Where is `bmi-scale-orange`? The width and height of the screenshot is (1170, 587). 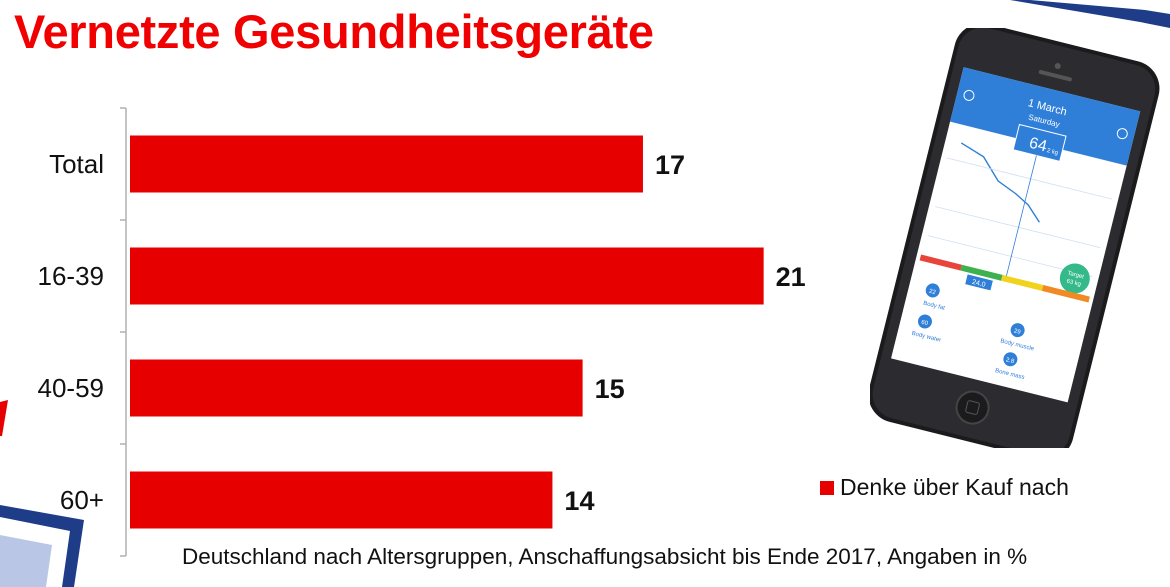 bmi-scale-orange is located at coordinates (1065, 294).